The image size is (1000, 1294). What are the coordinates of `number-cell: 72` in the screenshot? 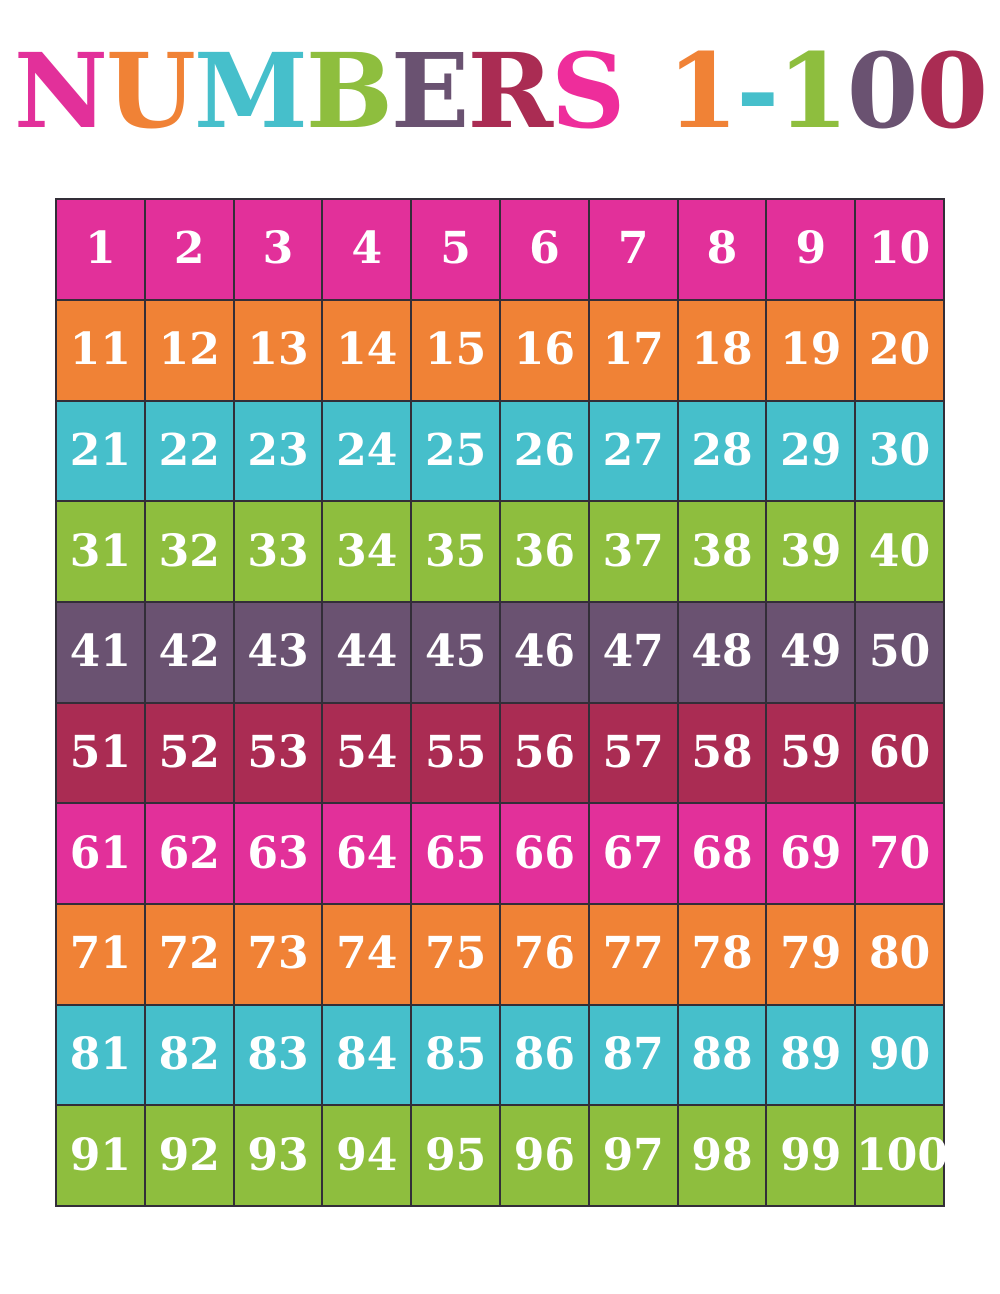 It's located at (189, 954).